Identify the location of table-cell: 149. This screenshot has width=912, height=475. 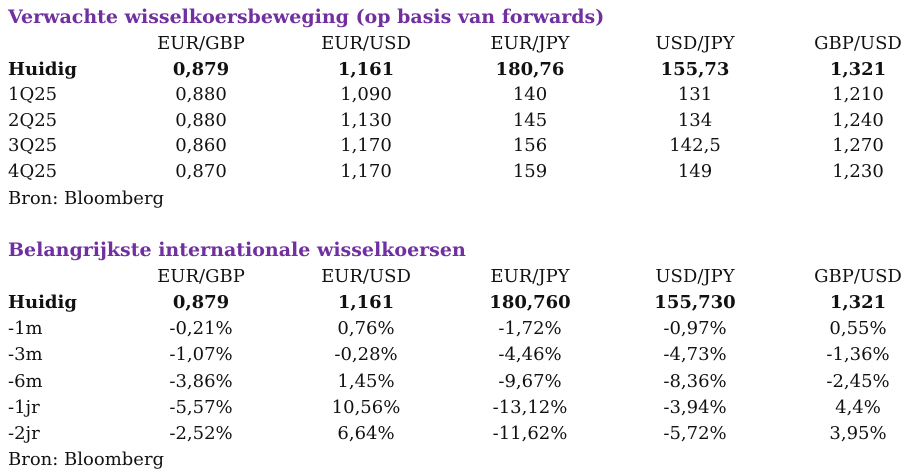
(695, 171).